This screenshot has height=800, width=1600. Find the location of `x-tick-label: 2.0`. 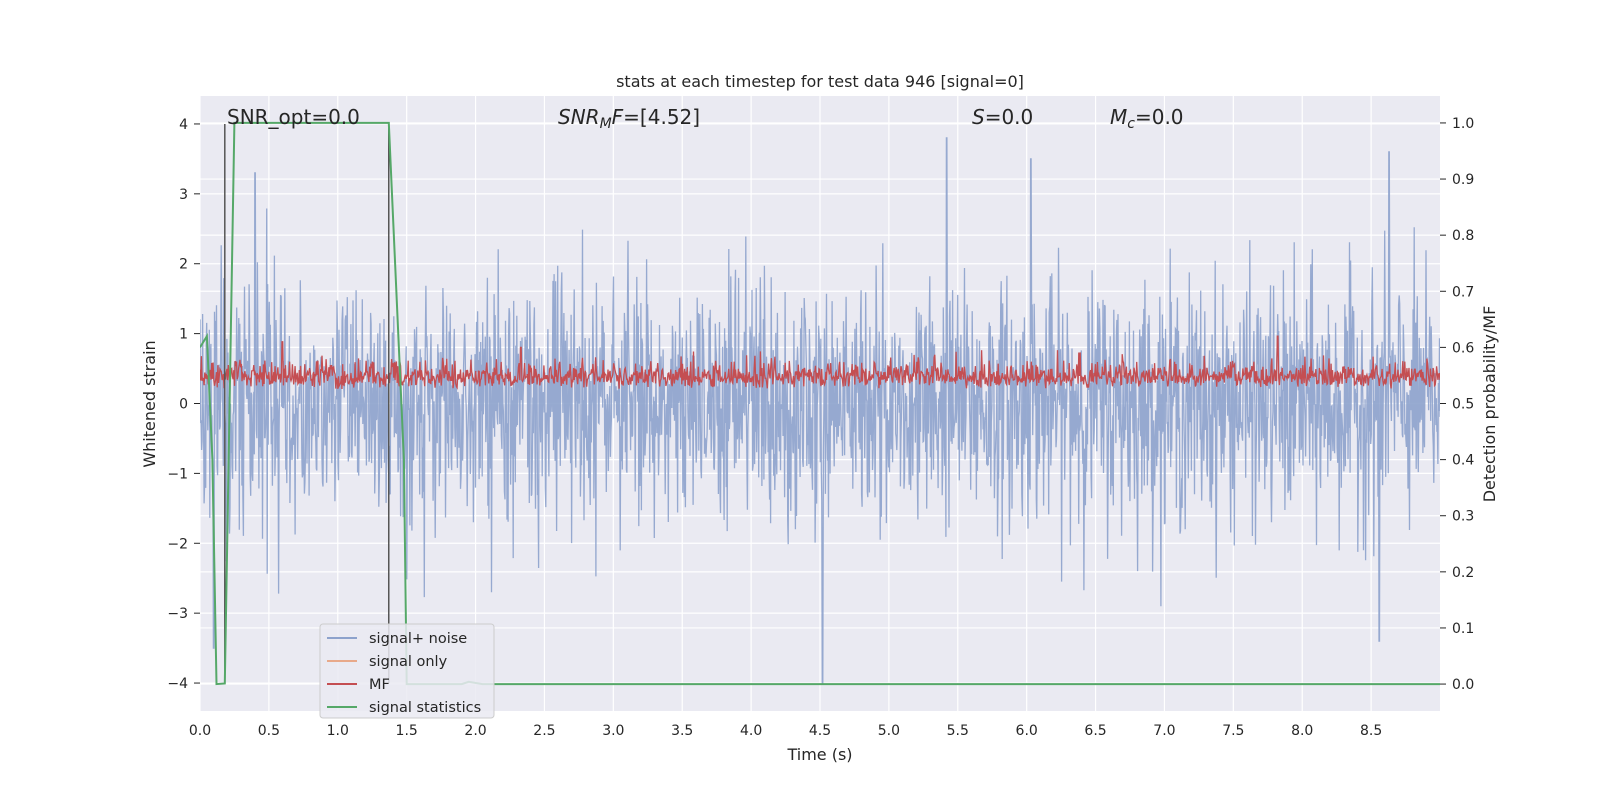

x-tick-label: 2.0 is located at coordinates (475, 731).